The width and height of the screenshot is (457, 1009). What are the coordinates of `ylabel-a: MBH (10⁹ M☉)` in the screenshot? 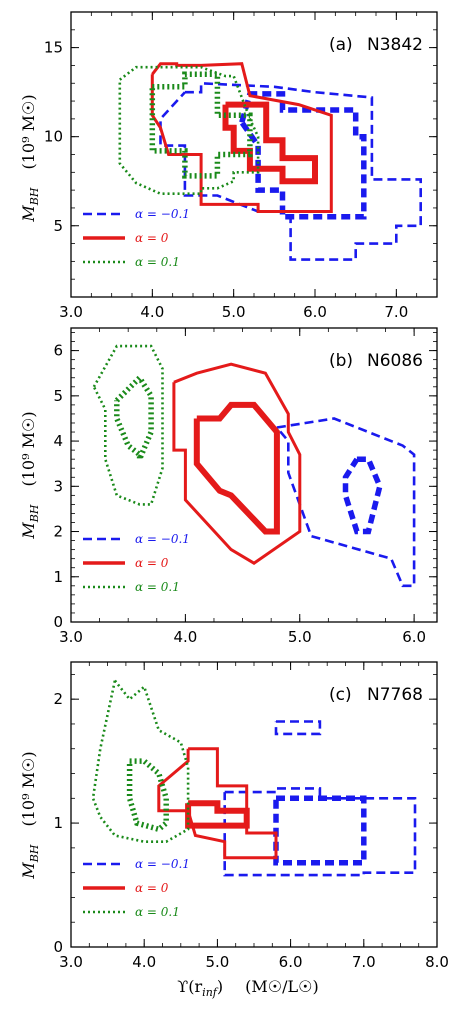 It's located at (30, 158).